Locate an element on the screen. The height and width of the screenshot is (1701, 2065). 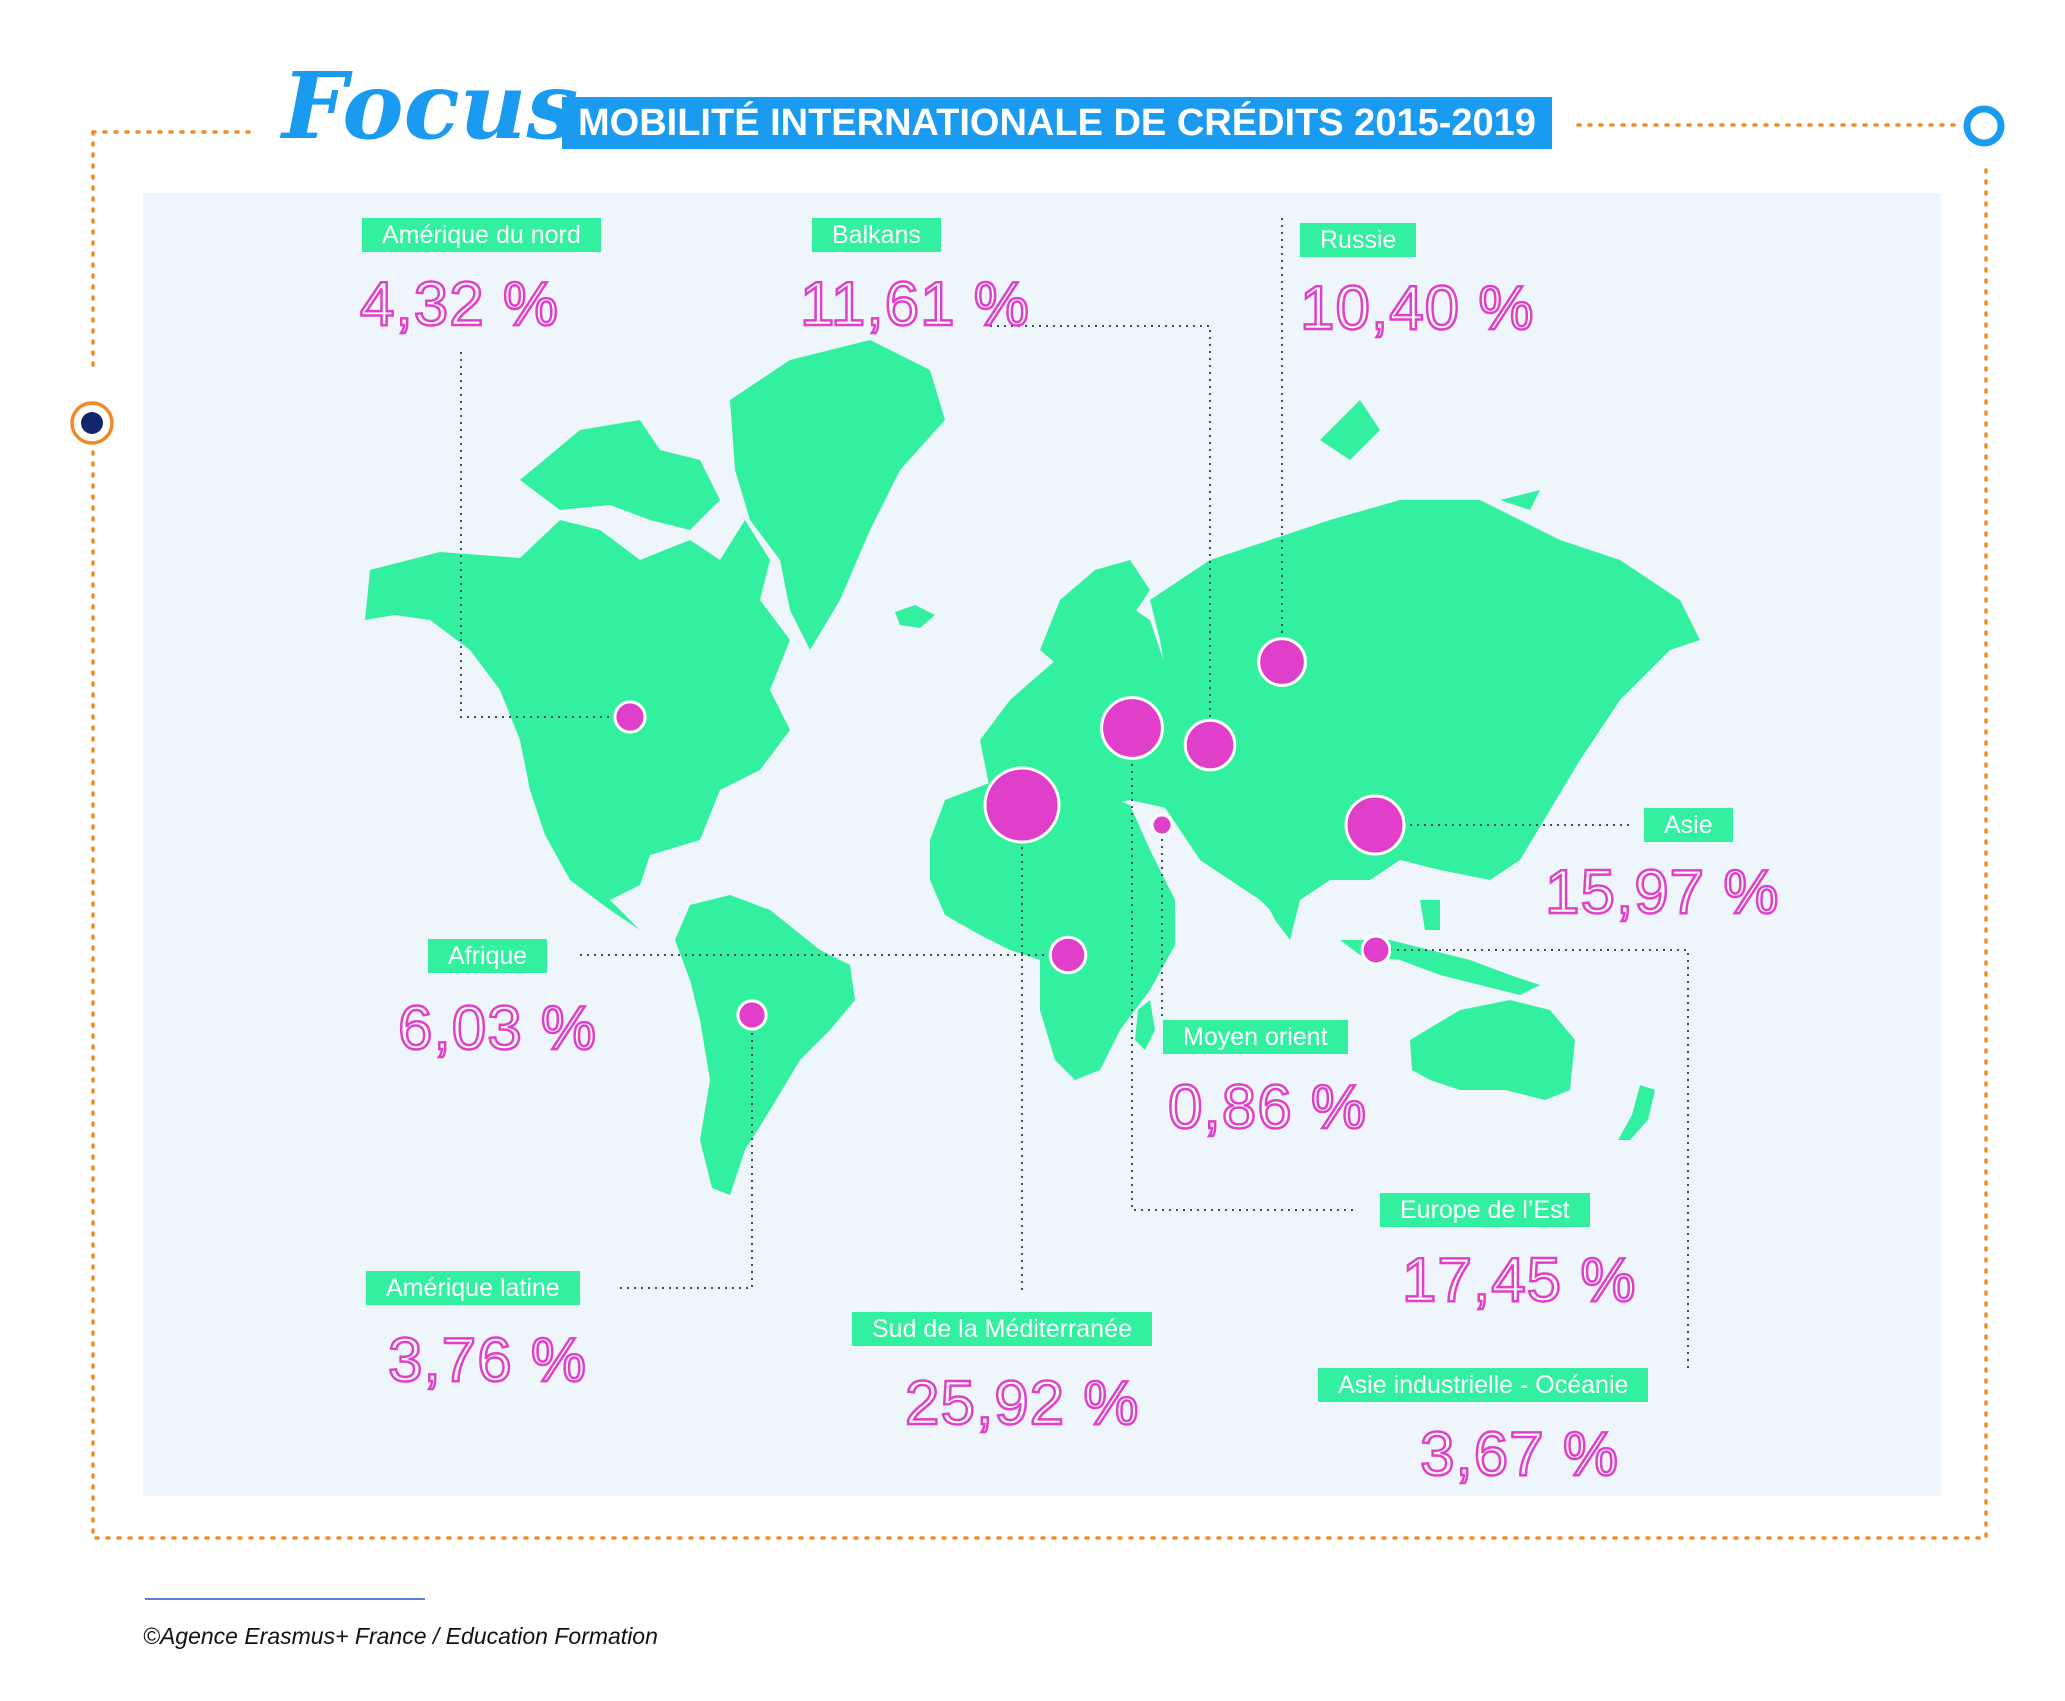
scandinavia-shape is located at coordinates (1095, 620).